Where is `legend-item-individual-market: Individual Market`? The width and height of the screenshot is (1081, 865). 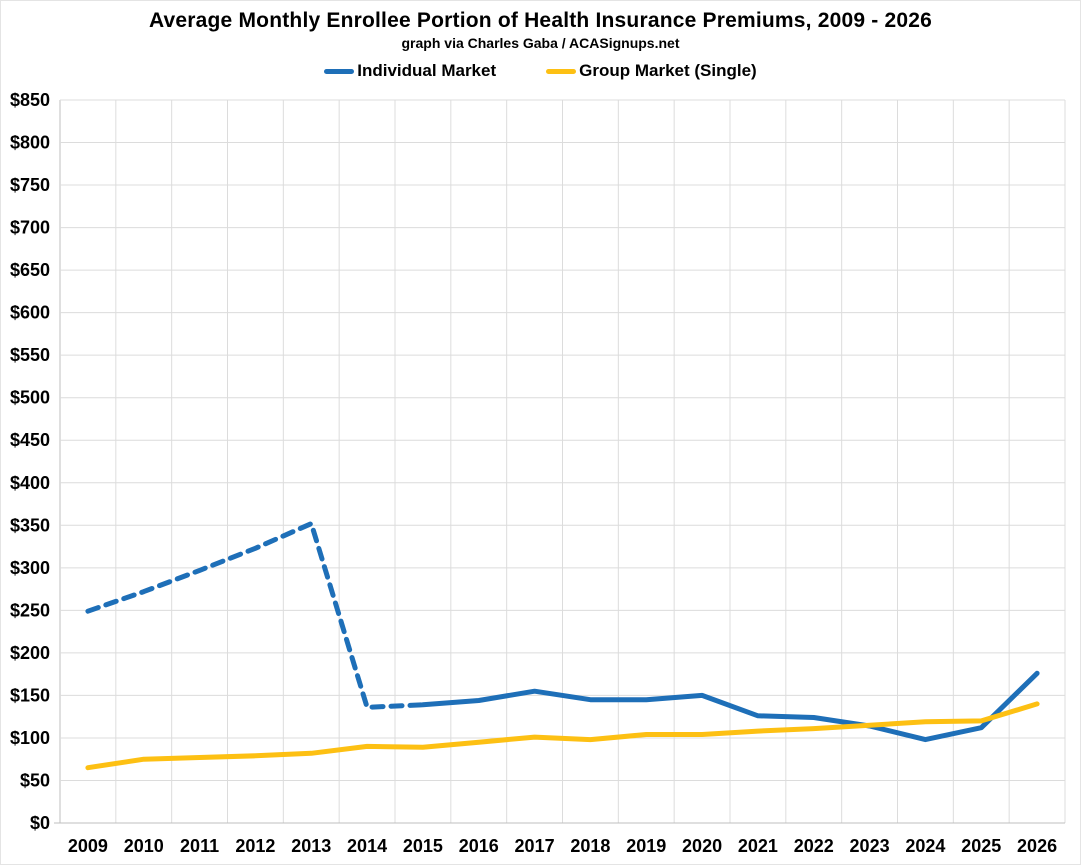 legend-item-individual-market: Individual Market is located at coordinates (410, 71).